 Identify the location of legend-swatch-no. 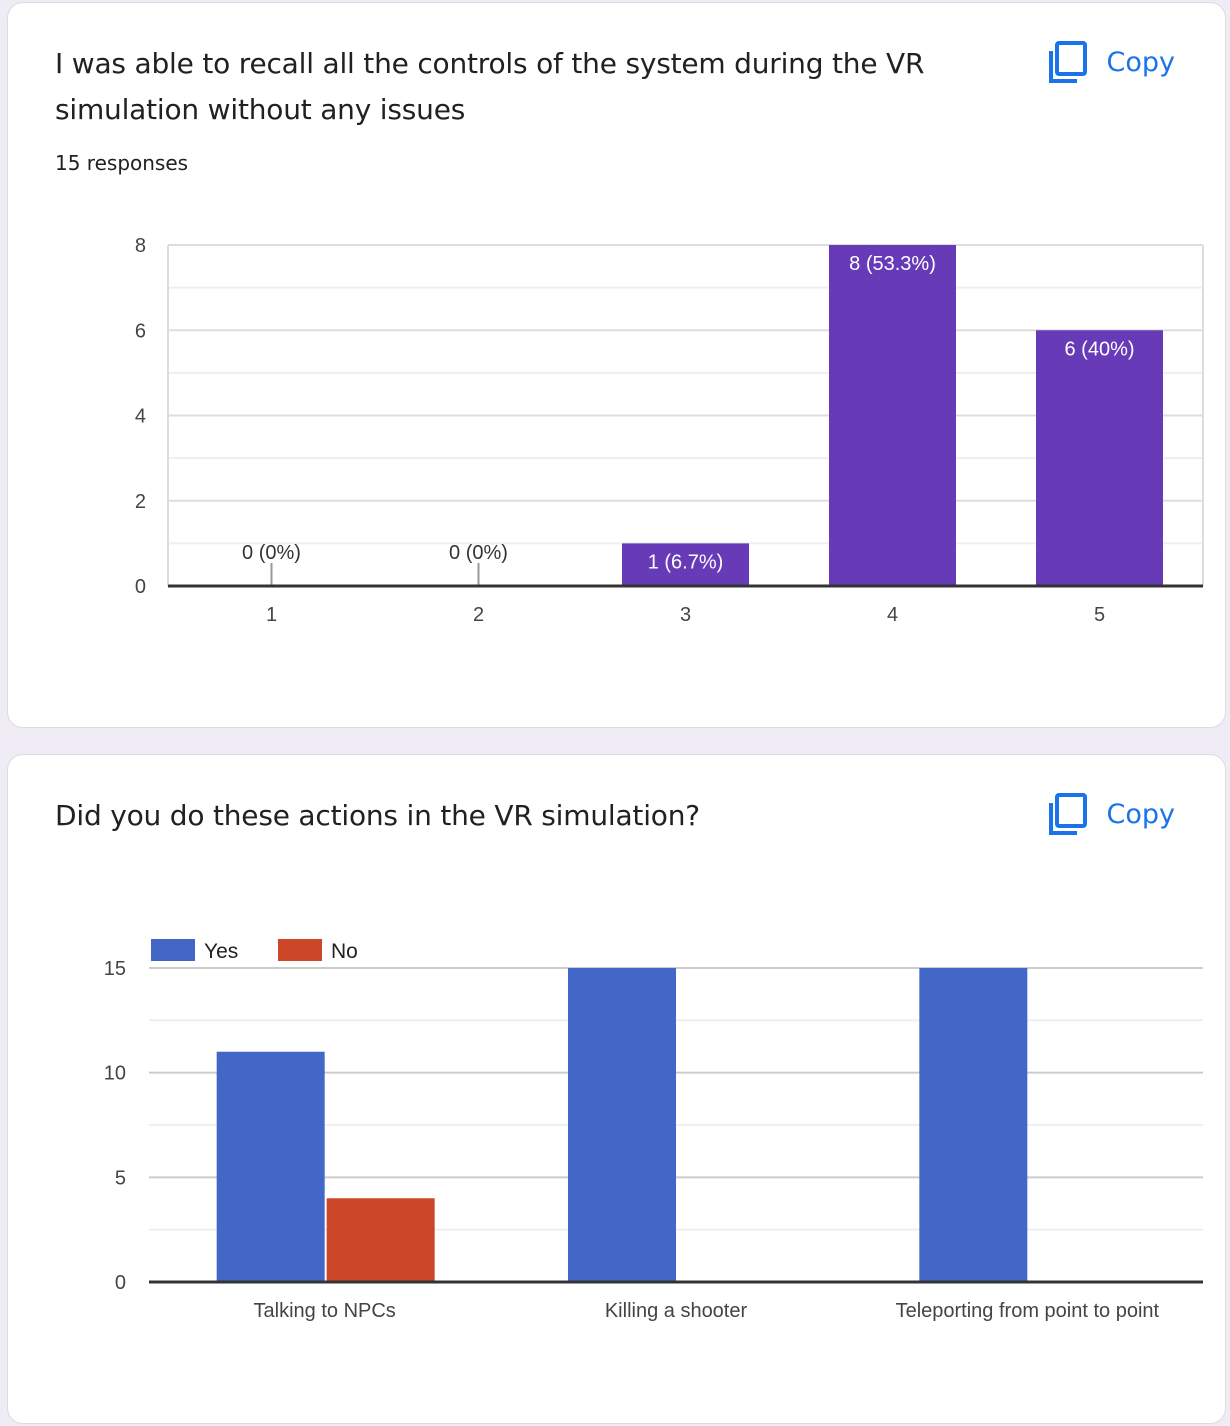
(300, 950).